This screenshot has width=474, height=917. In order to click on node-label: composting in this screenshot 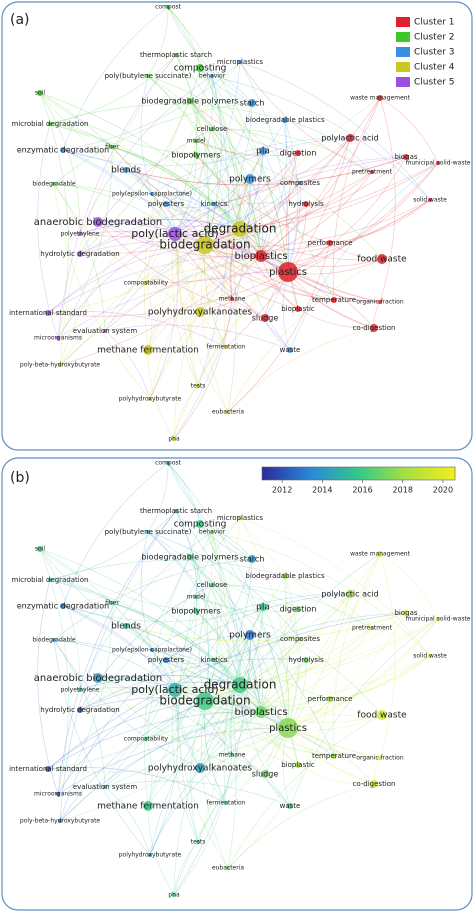, I will do `click(200, 525)`.